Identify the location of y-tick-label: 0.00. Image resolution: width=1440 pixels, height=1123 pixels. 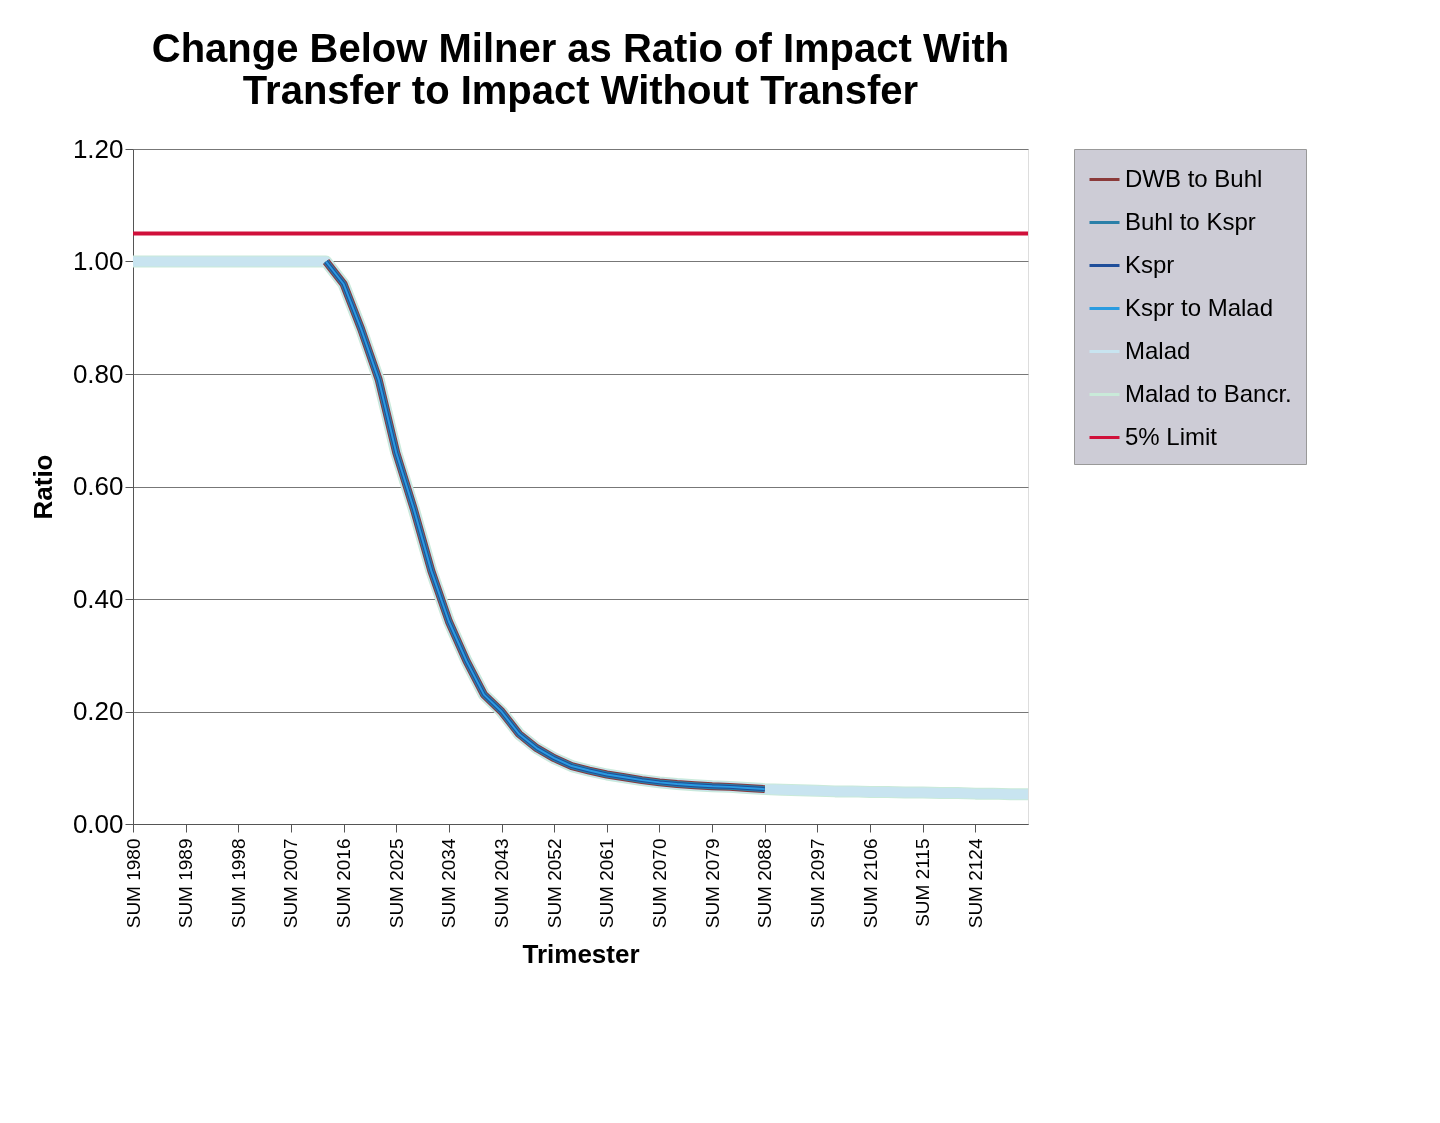
(98, 823).